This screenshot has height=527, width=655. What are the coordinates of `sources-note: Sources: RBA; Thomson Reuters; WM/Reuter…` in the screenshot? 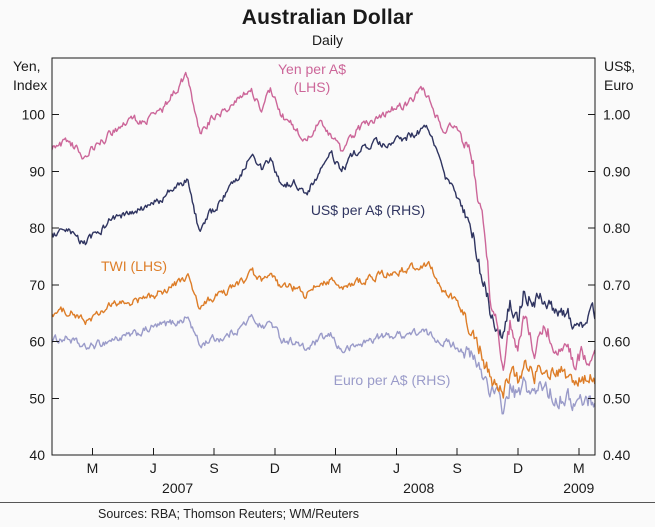 It's located at (228, 514).